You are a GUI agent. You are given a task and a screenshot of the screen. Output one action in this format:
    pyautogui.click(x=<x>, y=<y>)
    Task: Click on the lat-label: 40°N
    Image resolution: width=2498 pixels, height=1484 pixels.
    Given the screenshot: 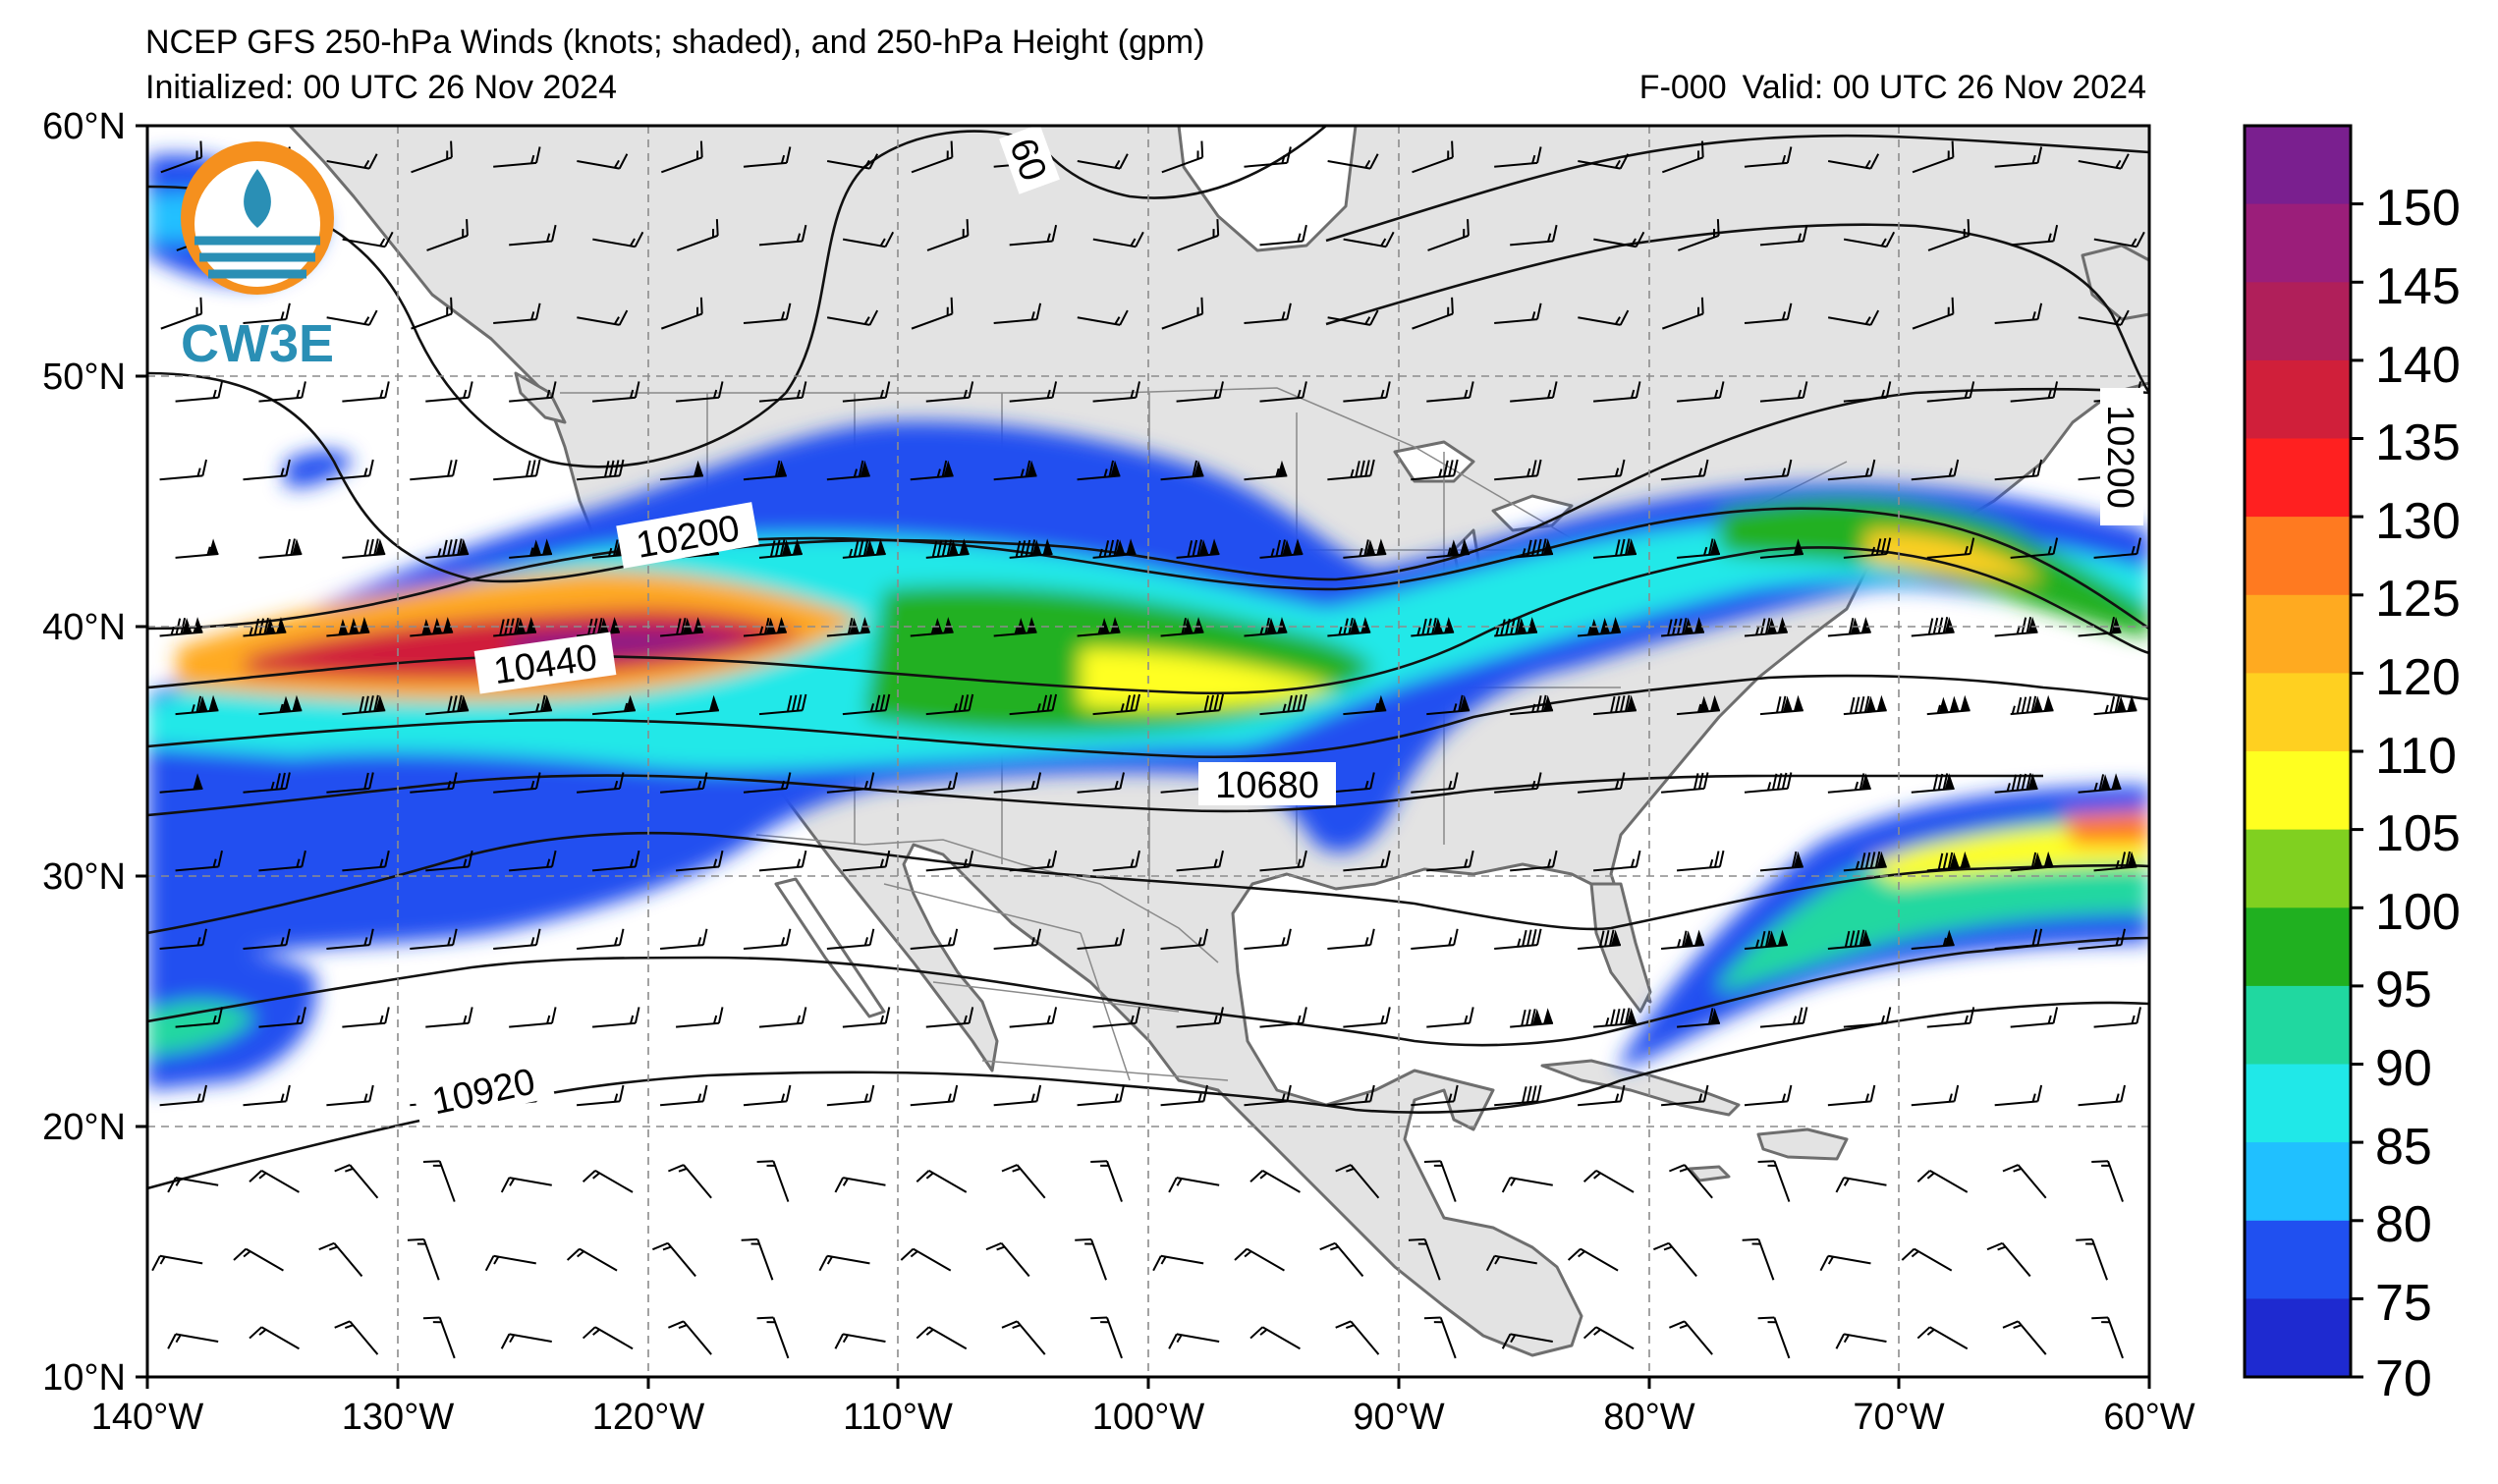 What is the action you would take?
    pyautogui.click(x=84, y=627)
    